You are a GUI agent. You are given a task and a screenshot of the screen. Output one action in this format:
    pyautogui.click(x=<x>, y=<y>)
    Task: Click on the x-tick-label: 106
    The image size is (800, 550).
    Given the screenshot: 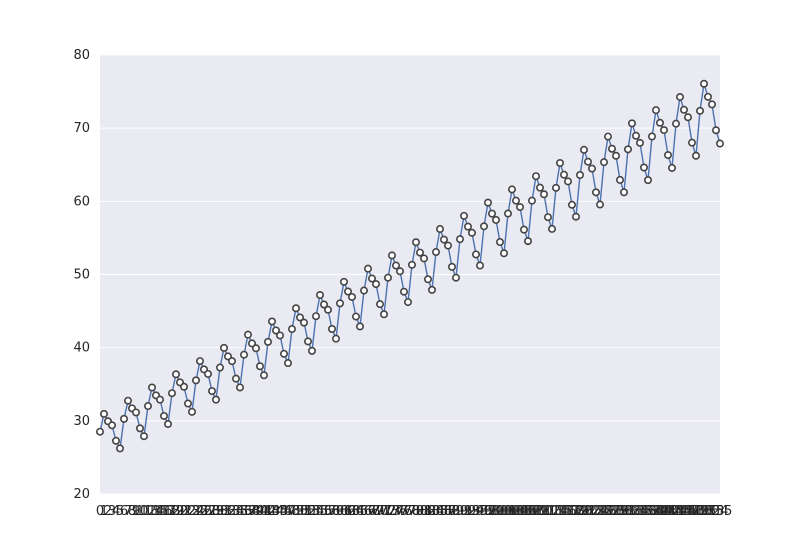 What is the action you would take?
    pyautogui.click(x=524, y=511)
    